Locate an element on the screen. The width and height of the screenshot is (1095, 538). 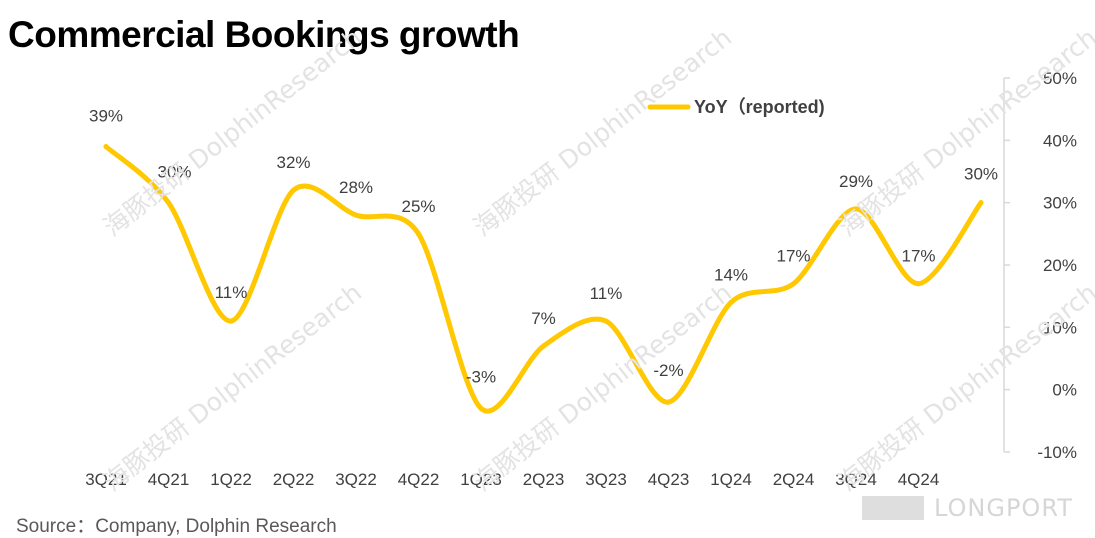
brand-logo: LONGPORT is located at coordinates (967, 508).